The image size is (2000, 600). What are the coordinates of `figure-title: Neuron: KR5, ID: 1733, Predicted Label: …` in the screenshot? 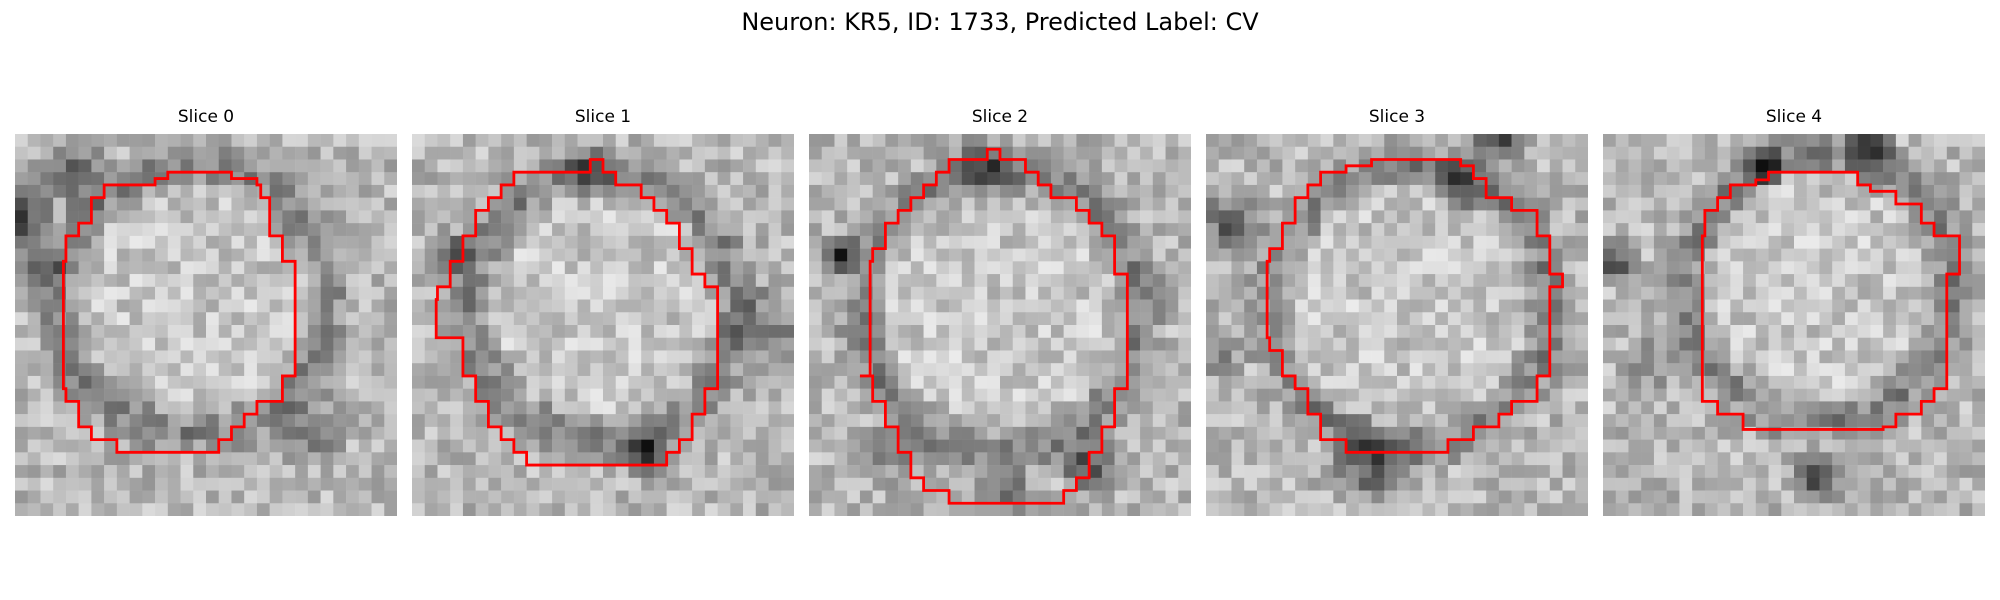 It's located at (1000, 22).